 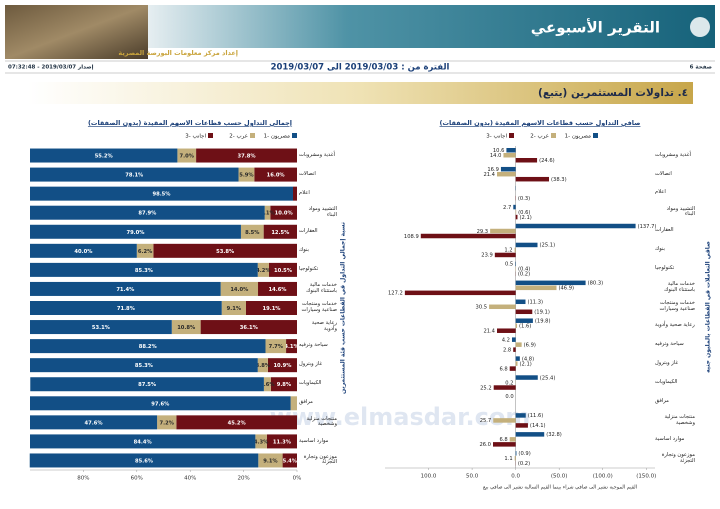 I want to click on x-tick-label: (100.0), so click(x=603, y=477).